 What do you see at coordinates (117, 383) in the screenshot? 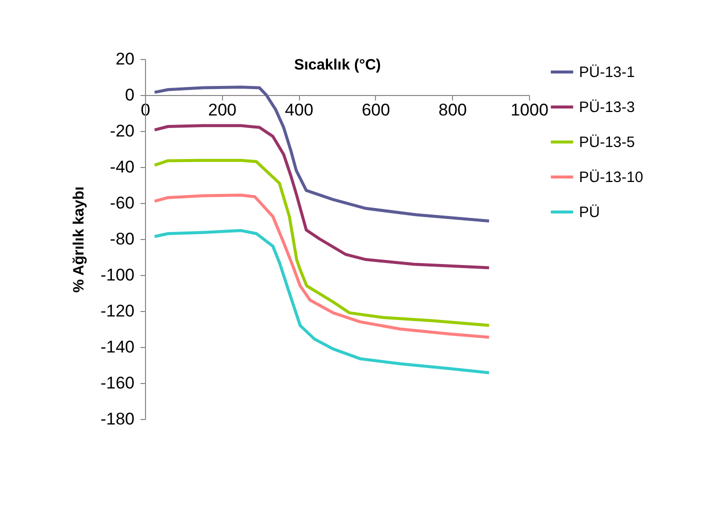
I see `y-tick-label: -160` at bounding box center [117, 383].